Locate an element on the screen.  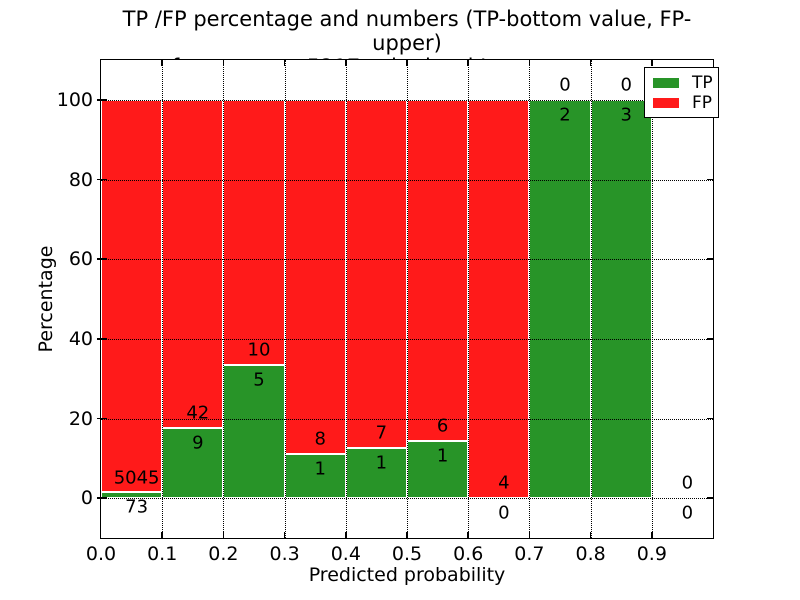
x-tick-label: 0.1 is located at coordinates (162, 554).